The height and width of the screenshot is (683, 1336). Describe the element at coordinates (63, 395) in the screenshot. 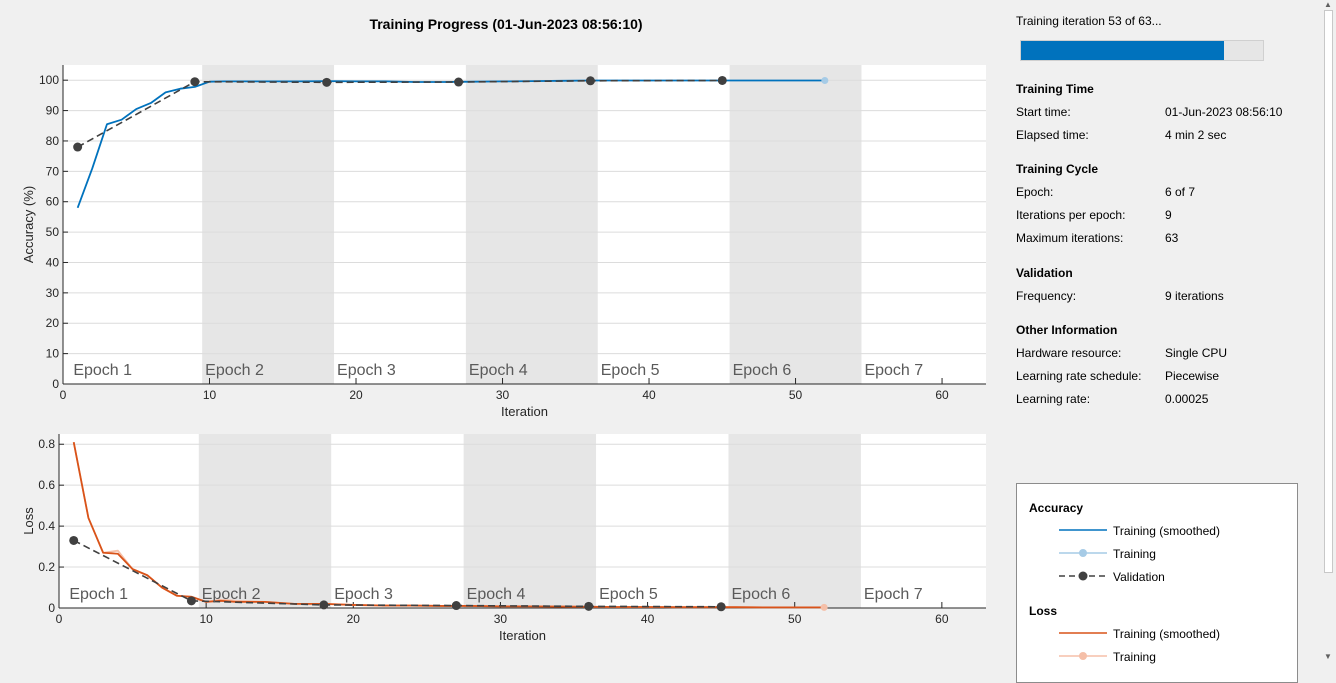

I see `accuracy-x-tick-label: 0` at that location.